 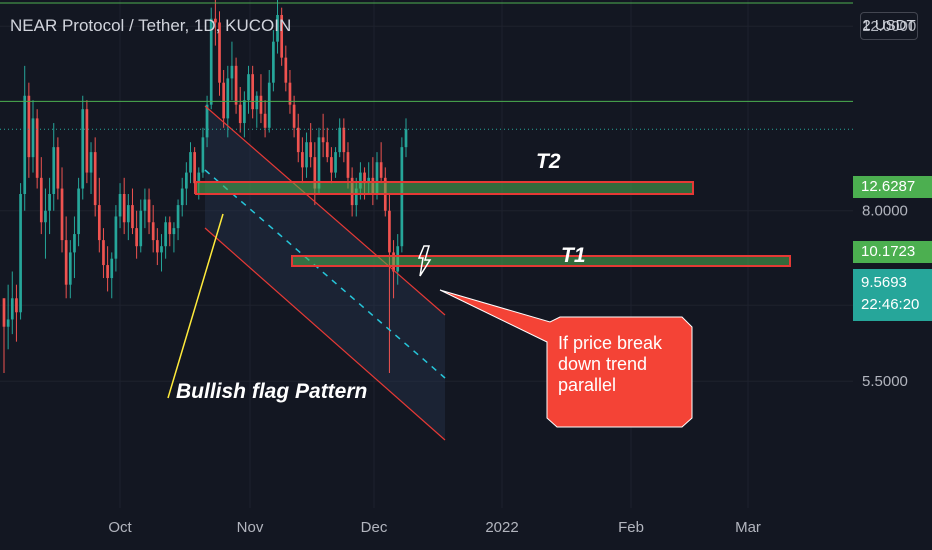 I want to click on currency-selector: 2 USDT, so click(x=889, y=26).